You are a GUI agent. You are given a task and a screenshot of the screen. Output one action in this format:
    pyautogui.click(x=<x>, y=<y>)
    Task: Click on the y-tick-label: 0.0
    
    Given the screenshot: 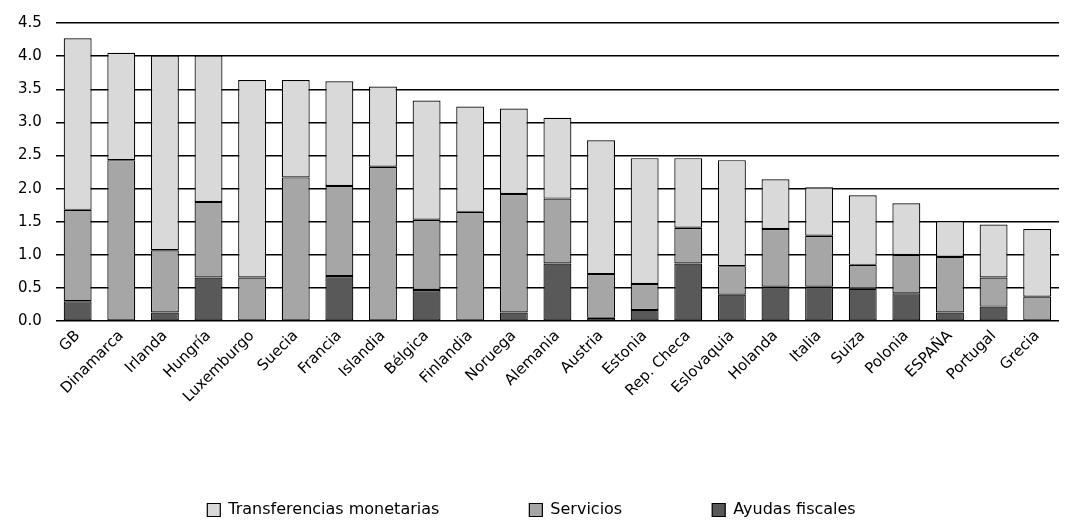 What is the action you would take?
    pyautogui.click(x=30, y=320)
    